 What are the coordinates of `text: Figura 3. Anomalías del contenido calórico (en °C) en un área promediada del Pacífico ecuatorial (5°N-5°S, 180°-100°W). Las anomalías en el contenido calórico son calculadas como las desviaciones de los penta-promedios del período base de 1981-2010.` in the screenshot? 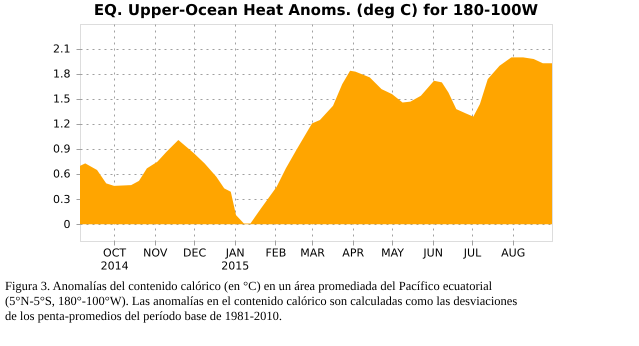 It's located at (261, 301).